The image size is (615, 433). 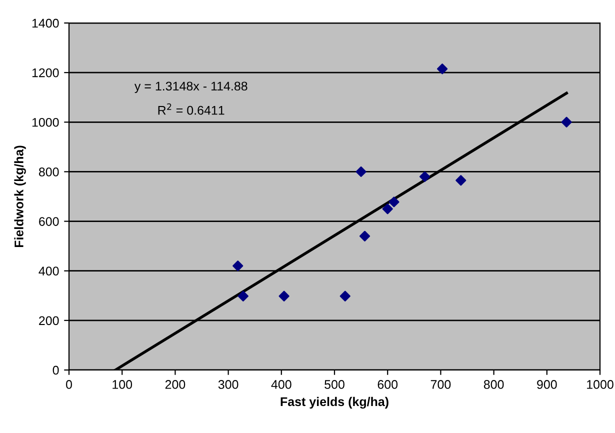 What do you see at coordinates (20, 197) in the screenshot?
I see `y-axis-title: Fieldwork (kg/ha)` at bounding box center [20, 197].